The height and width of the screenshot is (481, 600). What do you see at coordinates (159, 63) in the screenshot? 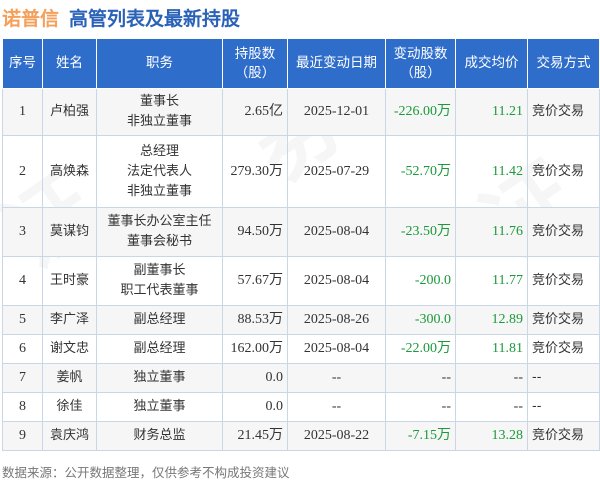
I see `header-col-role: 职务` at bounding box center [159, 63].